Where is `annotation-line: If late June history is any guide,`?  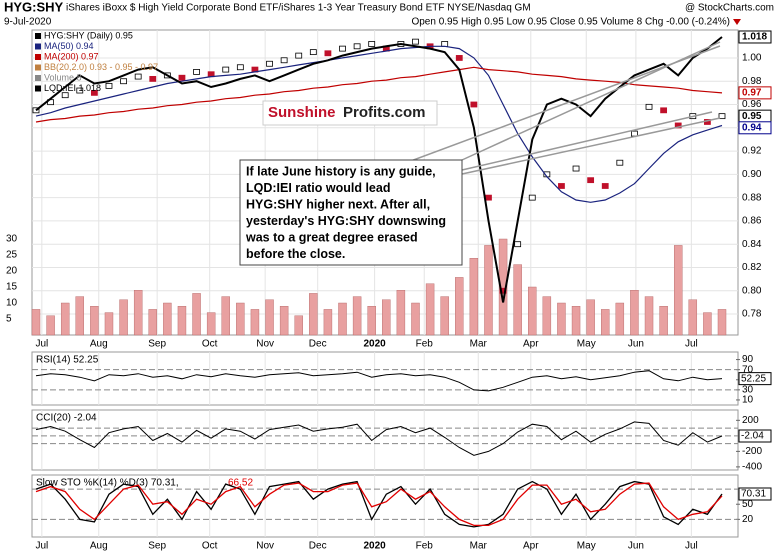
annotation-line: If late June history is any guide, is located at coordinates (341, 171).